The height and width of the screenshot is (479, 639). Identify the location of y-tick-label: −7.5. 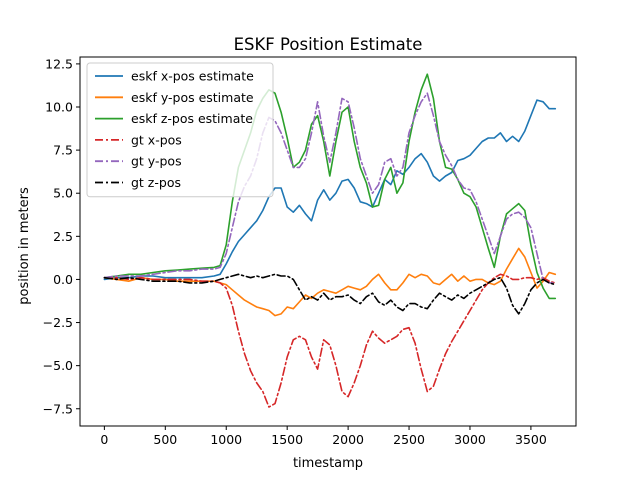
(58, 408).